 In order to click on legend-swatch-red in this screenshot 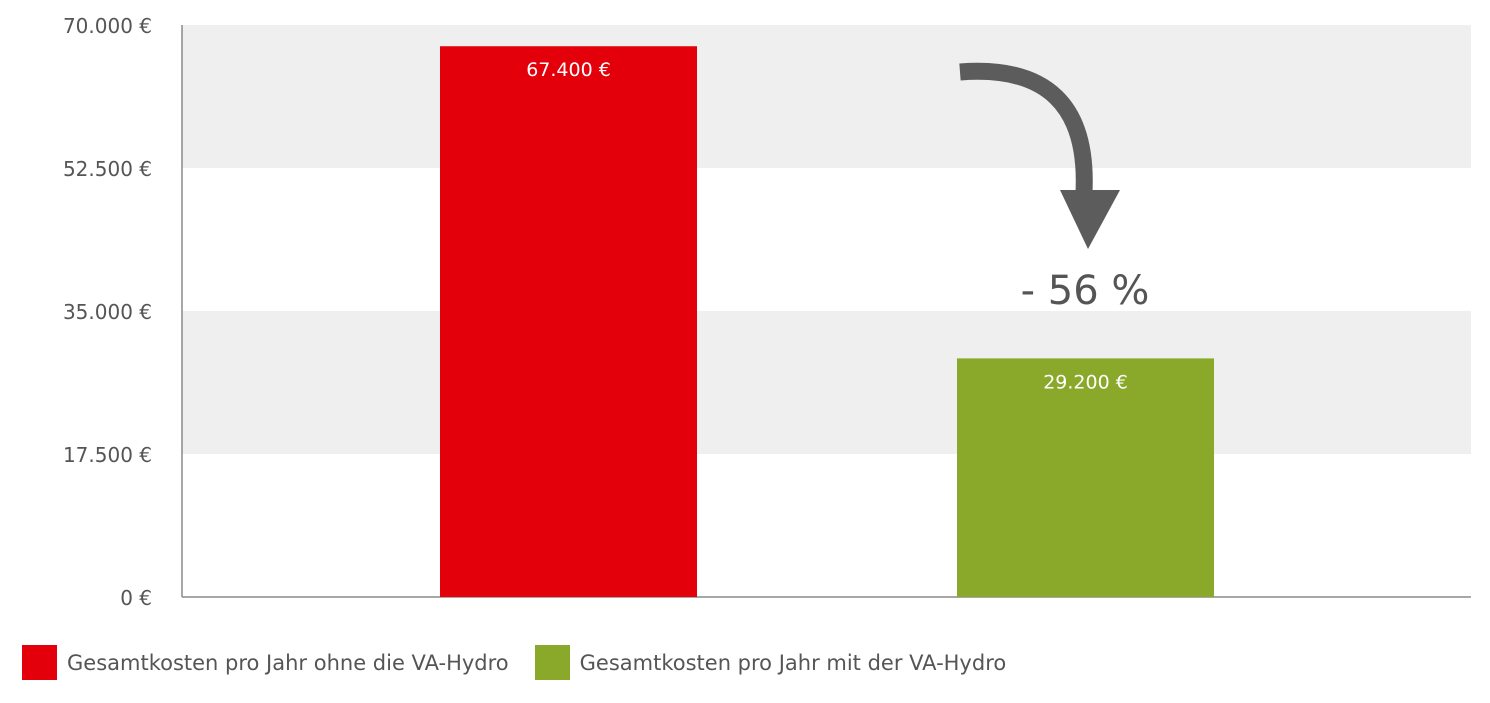, I will do `click(39, 662)`.